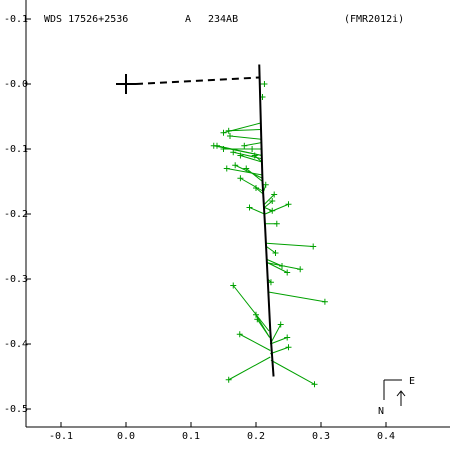 The width and height of the screenshot is (450, 450). Describe the element at coordinates (16, 84) in the screenshot. I see `y-tick-label: -0.0` at that location.